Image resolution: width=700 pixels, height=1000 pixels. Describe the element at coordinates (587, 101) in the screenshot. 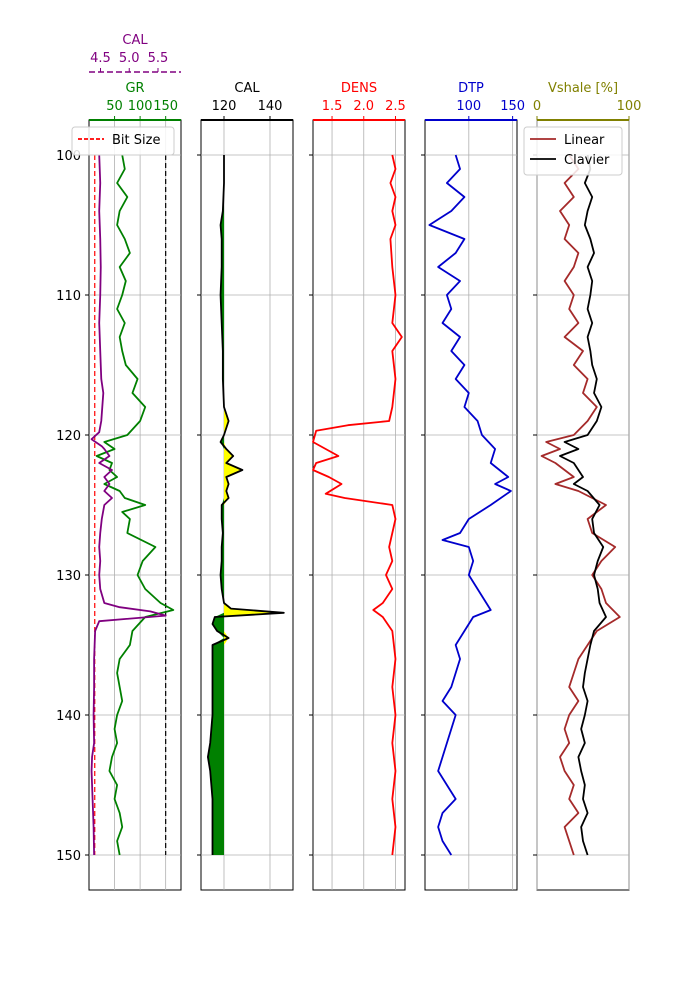

I see `axis-vshale-0: 0 100 Vshale [%]` at that location.